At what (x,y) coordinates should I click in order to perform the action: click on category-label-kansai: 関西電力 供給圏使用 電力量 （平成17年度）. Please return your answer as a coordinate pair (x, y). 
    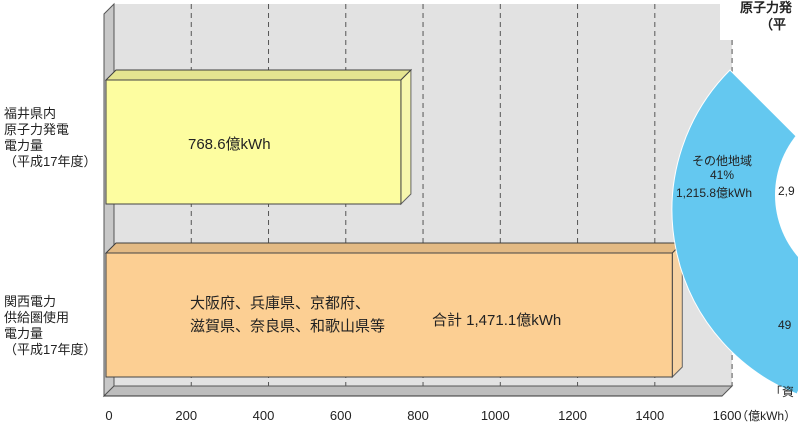
    Looking at the image, I should click on (50, 325).